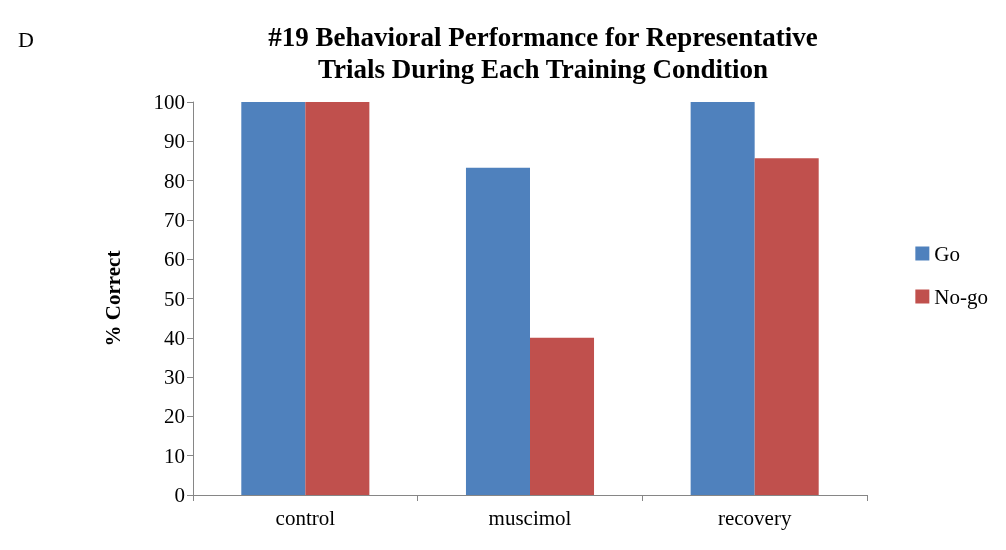 This screenshot has height=550, width=1006. What do you see at coordinates (112, 298) in the screenshot?
I see `y-axis-title: % Correct` at bounding box center [112, 298].